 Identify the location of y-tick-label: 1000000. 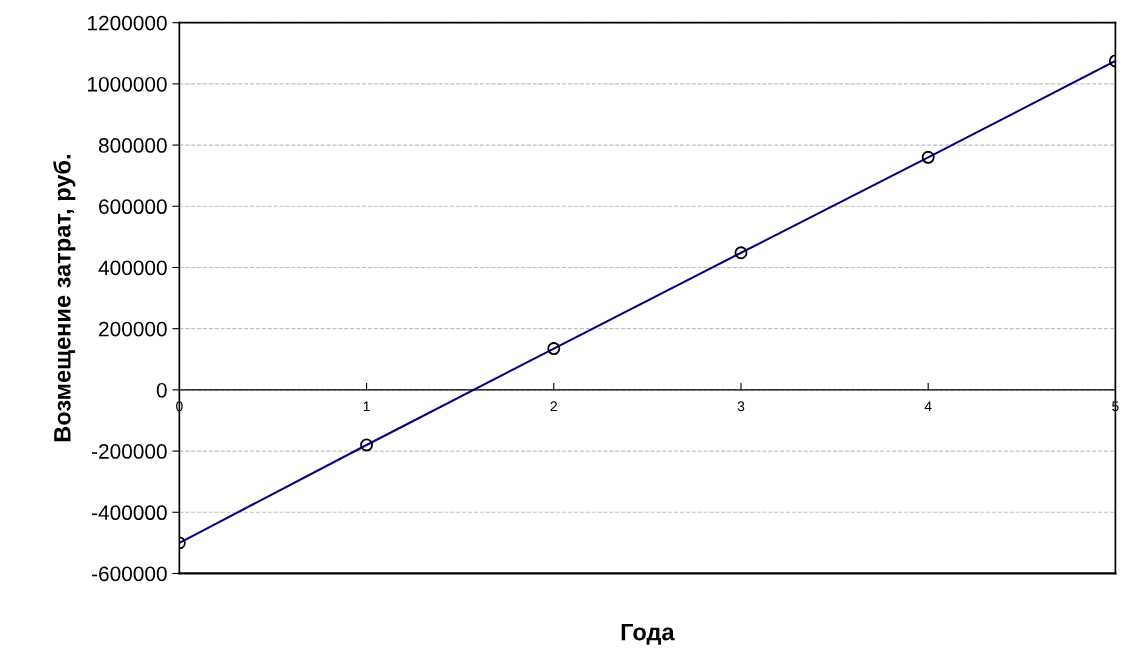
(127, 84).